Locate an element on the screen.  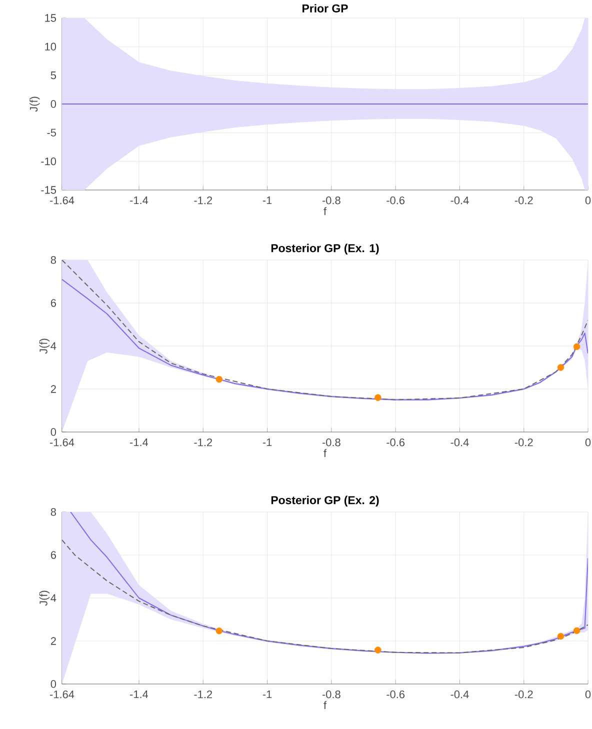
y-tick-label: 15 is located at coordinates (50, 18).